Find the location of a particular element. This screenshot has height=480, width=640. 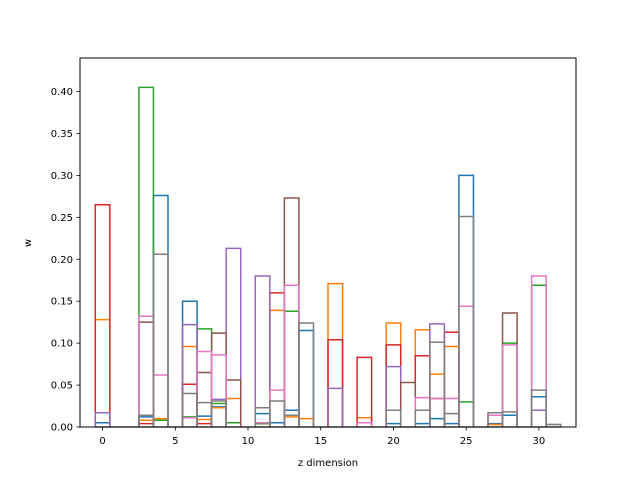

y-tick-label: 0.05 is located at coordinates (62, 386).